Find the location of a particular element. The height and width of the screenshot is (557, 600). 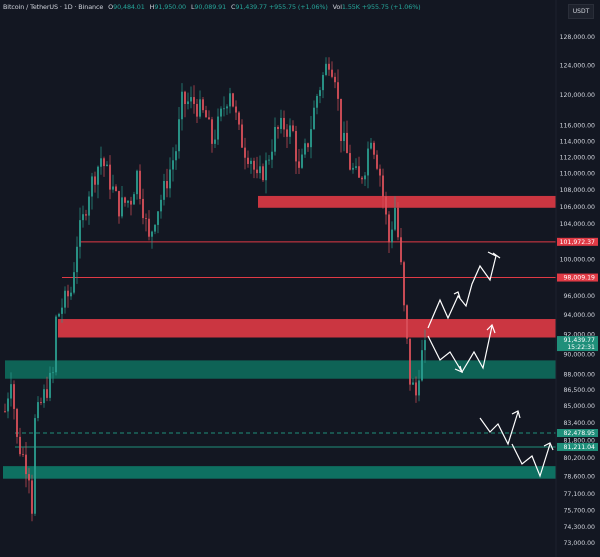

price-tick-label: 120,000.00 is located at coordinates (577, 95).